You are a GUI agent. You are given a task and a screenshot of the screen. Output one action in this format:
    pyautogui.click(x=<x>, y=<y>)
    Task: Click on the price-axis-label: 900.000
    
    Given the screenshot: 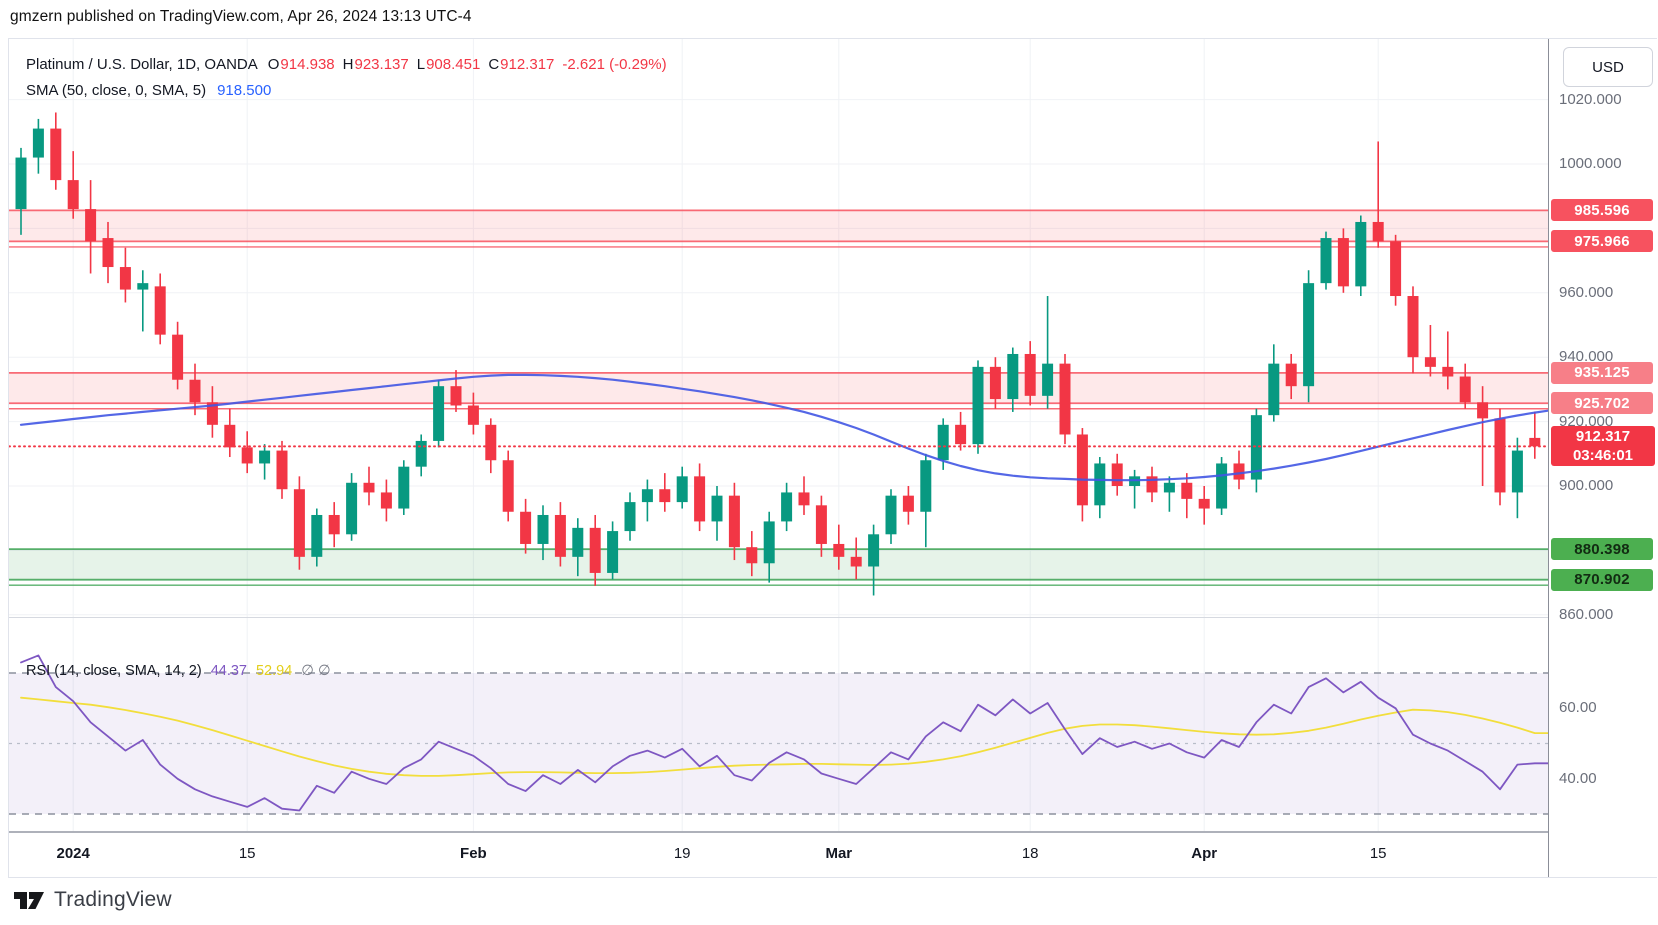 What is the action you would take?
    pyautogui.click(x=1586, y=485)
    